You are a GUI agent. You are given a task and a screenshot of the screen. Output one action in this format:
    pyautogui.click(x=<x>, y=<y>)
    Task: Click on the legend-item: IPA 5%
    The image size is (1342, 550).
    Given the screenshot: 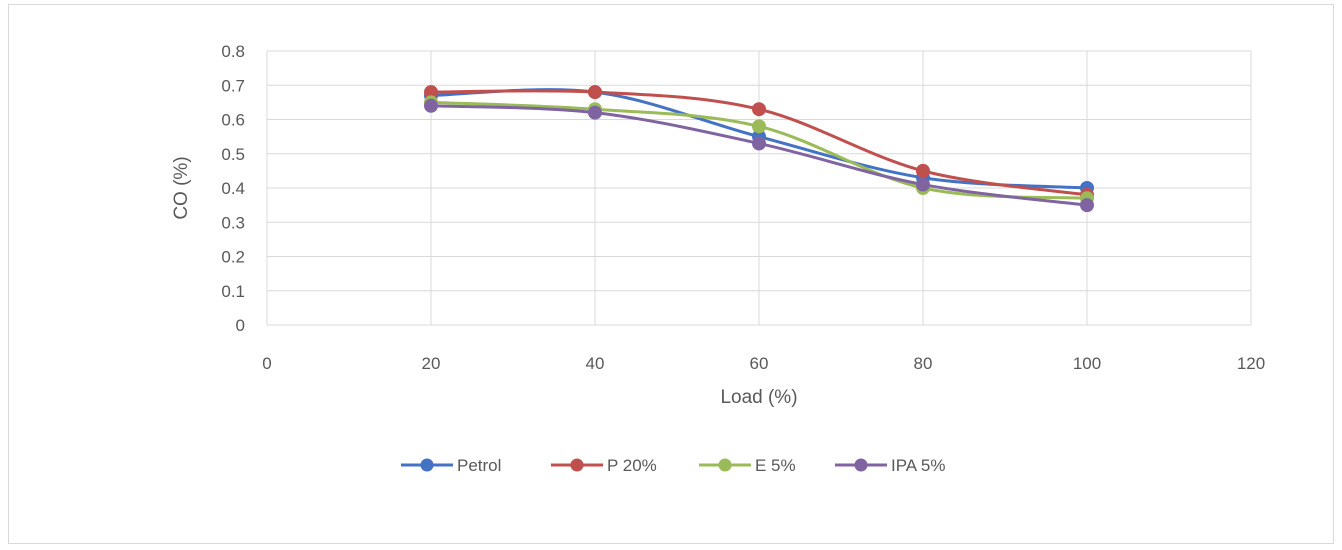 What is the action you would take?
    pyautogui.click(x=890, y=465)
    